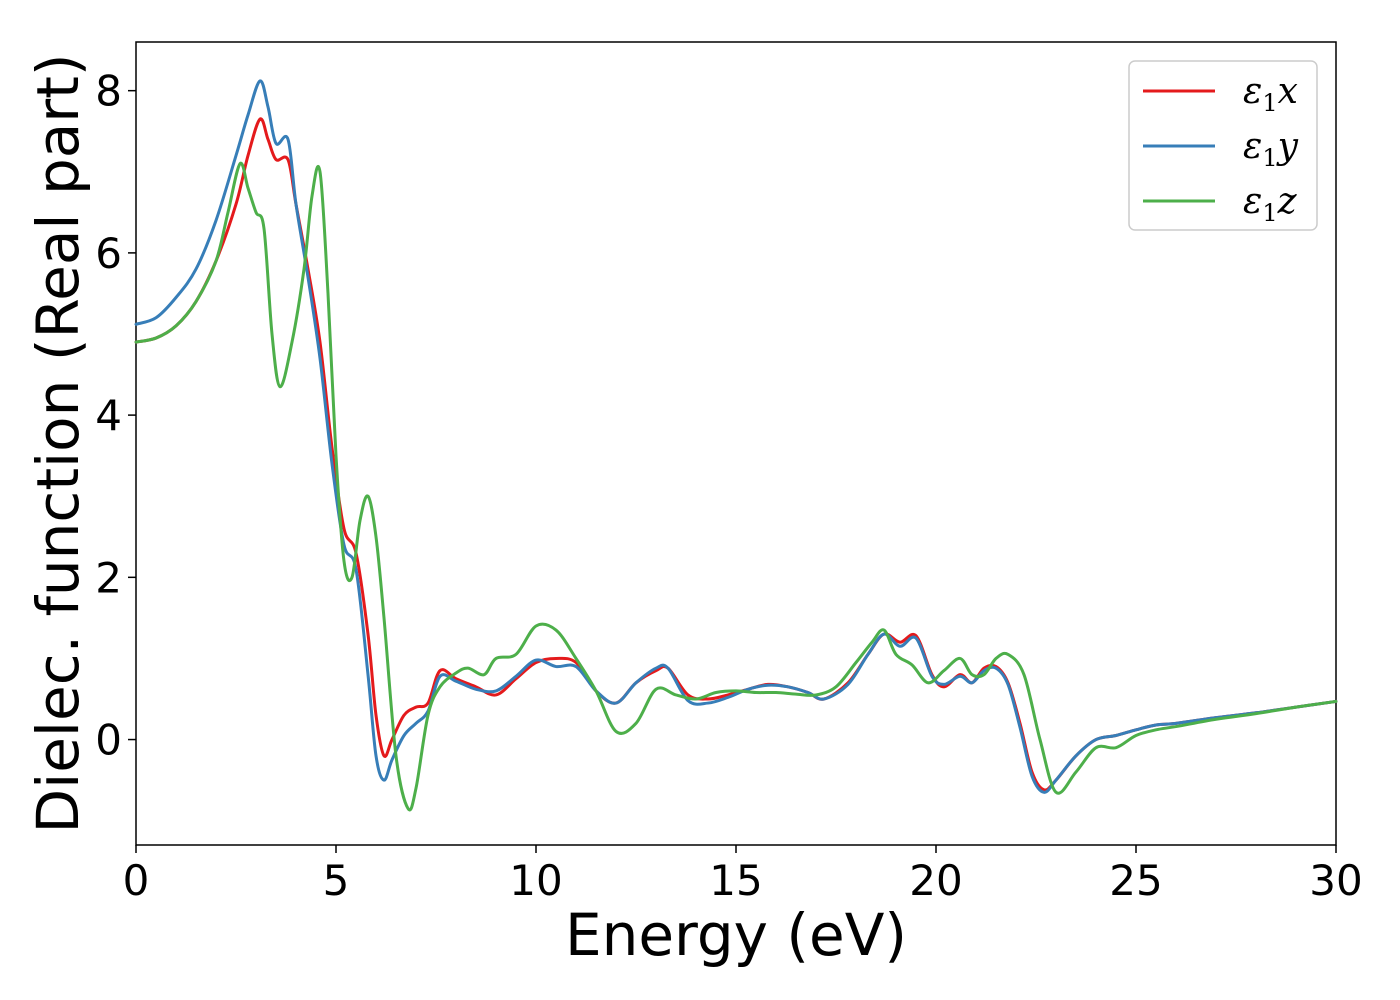 The image size is (1400, 1000). I want to click on x-tick-label: 30, so click(1335, 880).